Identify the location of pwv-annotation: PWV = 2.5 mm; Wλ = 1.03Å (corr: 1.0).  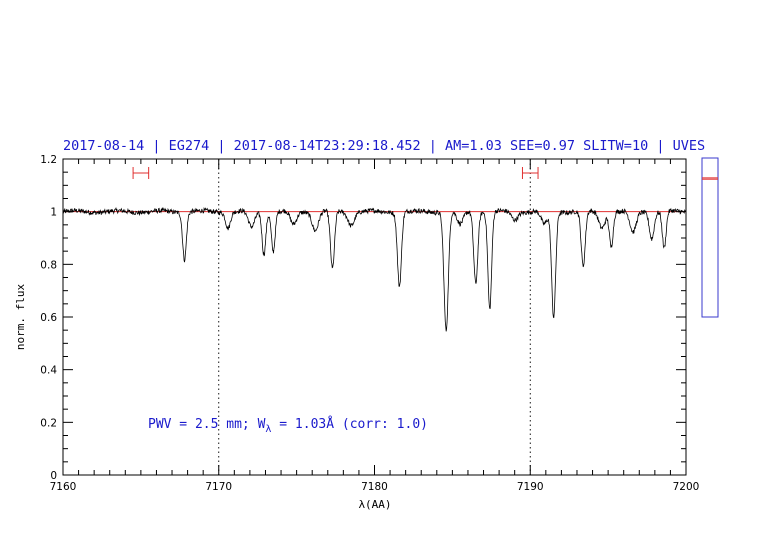
(288, 425).